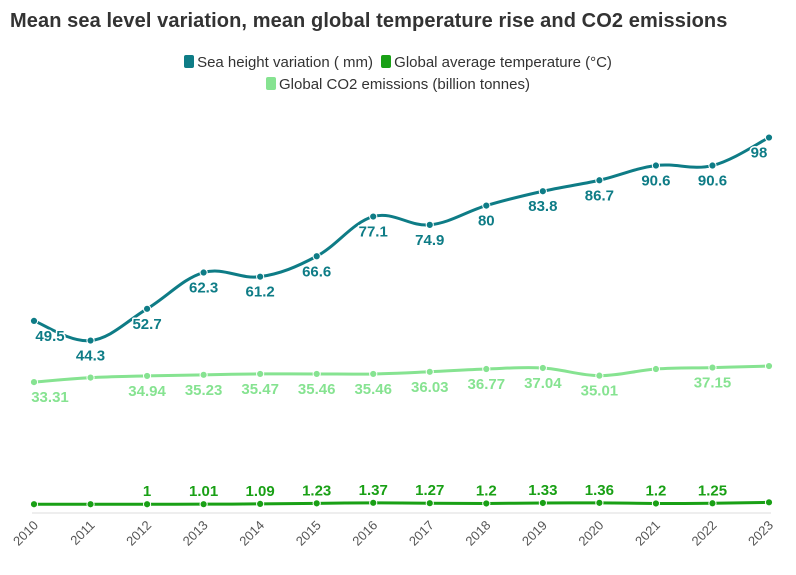  Describe the element at coordinates (90, 340) in the screenshot. I see `data-point-sea-height-variation-mm-2011` at that location.